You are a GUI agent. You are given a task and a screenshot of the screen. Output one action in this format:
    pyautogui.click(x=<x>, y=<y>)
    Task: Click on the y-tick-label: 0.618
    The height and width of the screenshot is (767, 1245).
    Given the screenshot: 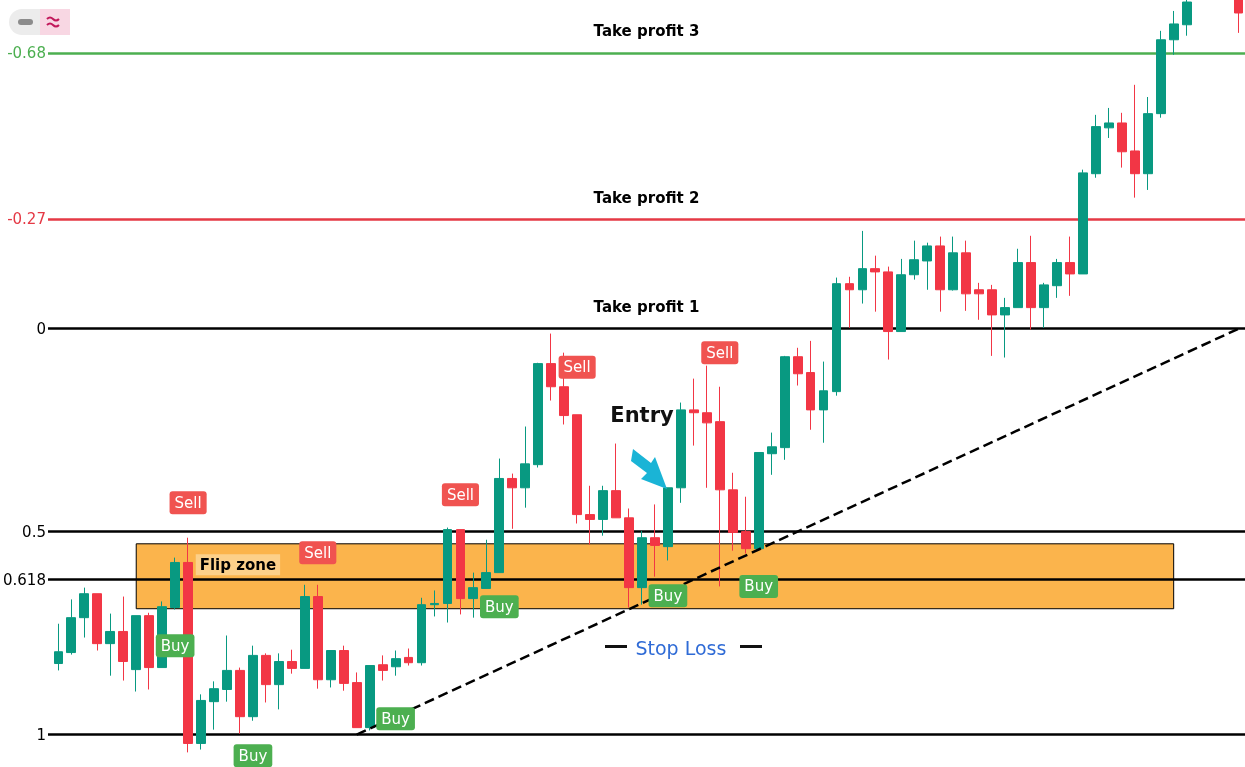 What is the action you would take?
    pyautogui.click(x=24, y=579)
    